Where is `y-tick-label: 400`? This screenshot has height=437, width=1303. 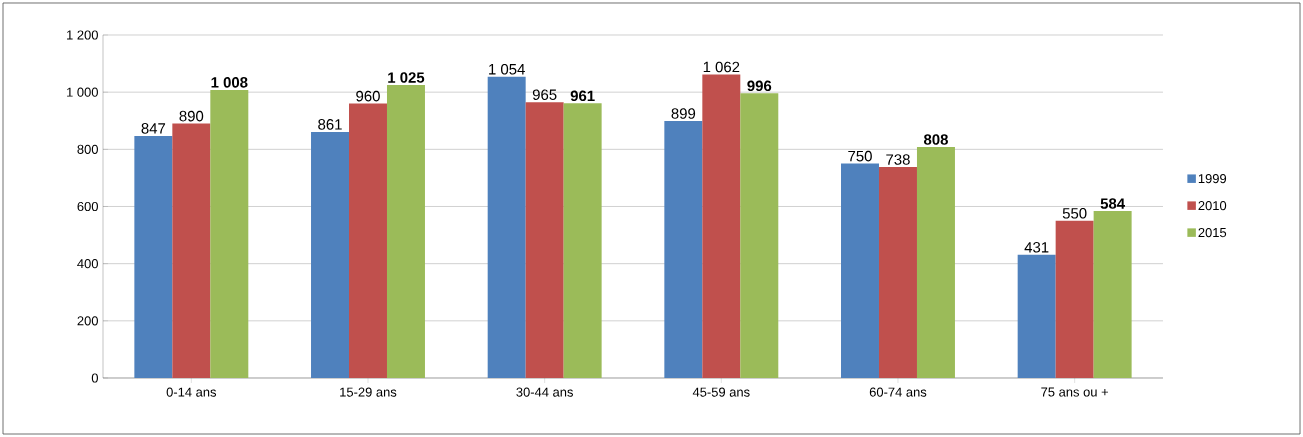 y-tick-label: 400 is located at coordinates (87, 264).